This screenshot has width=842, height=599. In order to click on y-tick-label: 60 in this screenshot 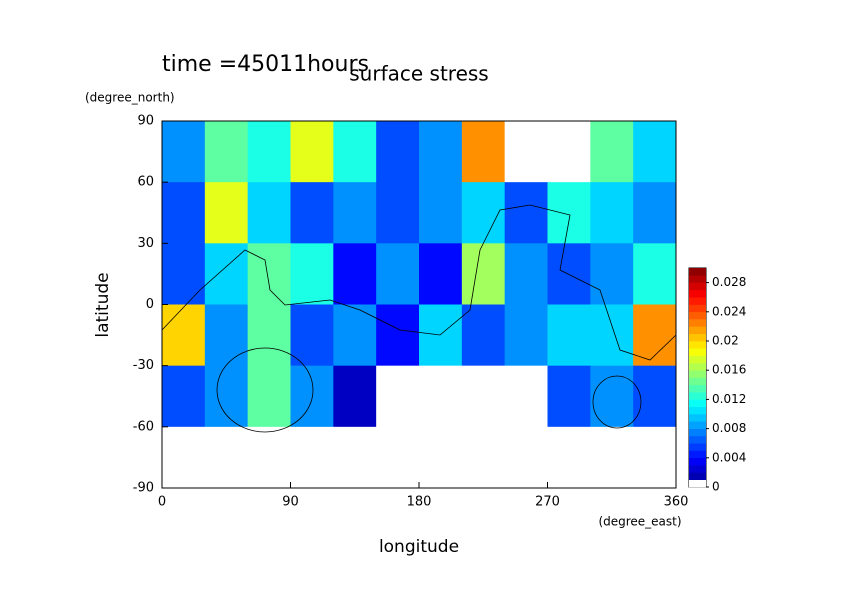, I will do `click(145, 182)`.